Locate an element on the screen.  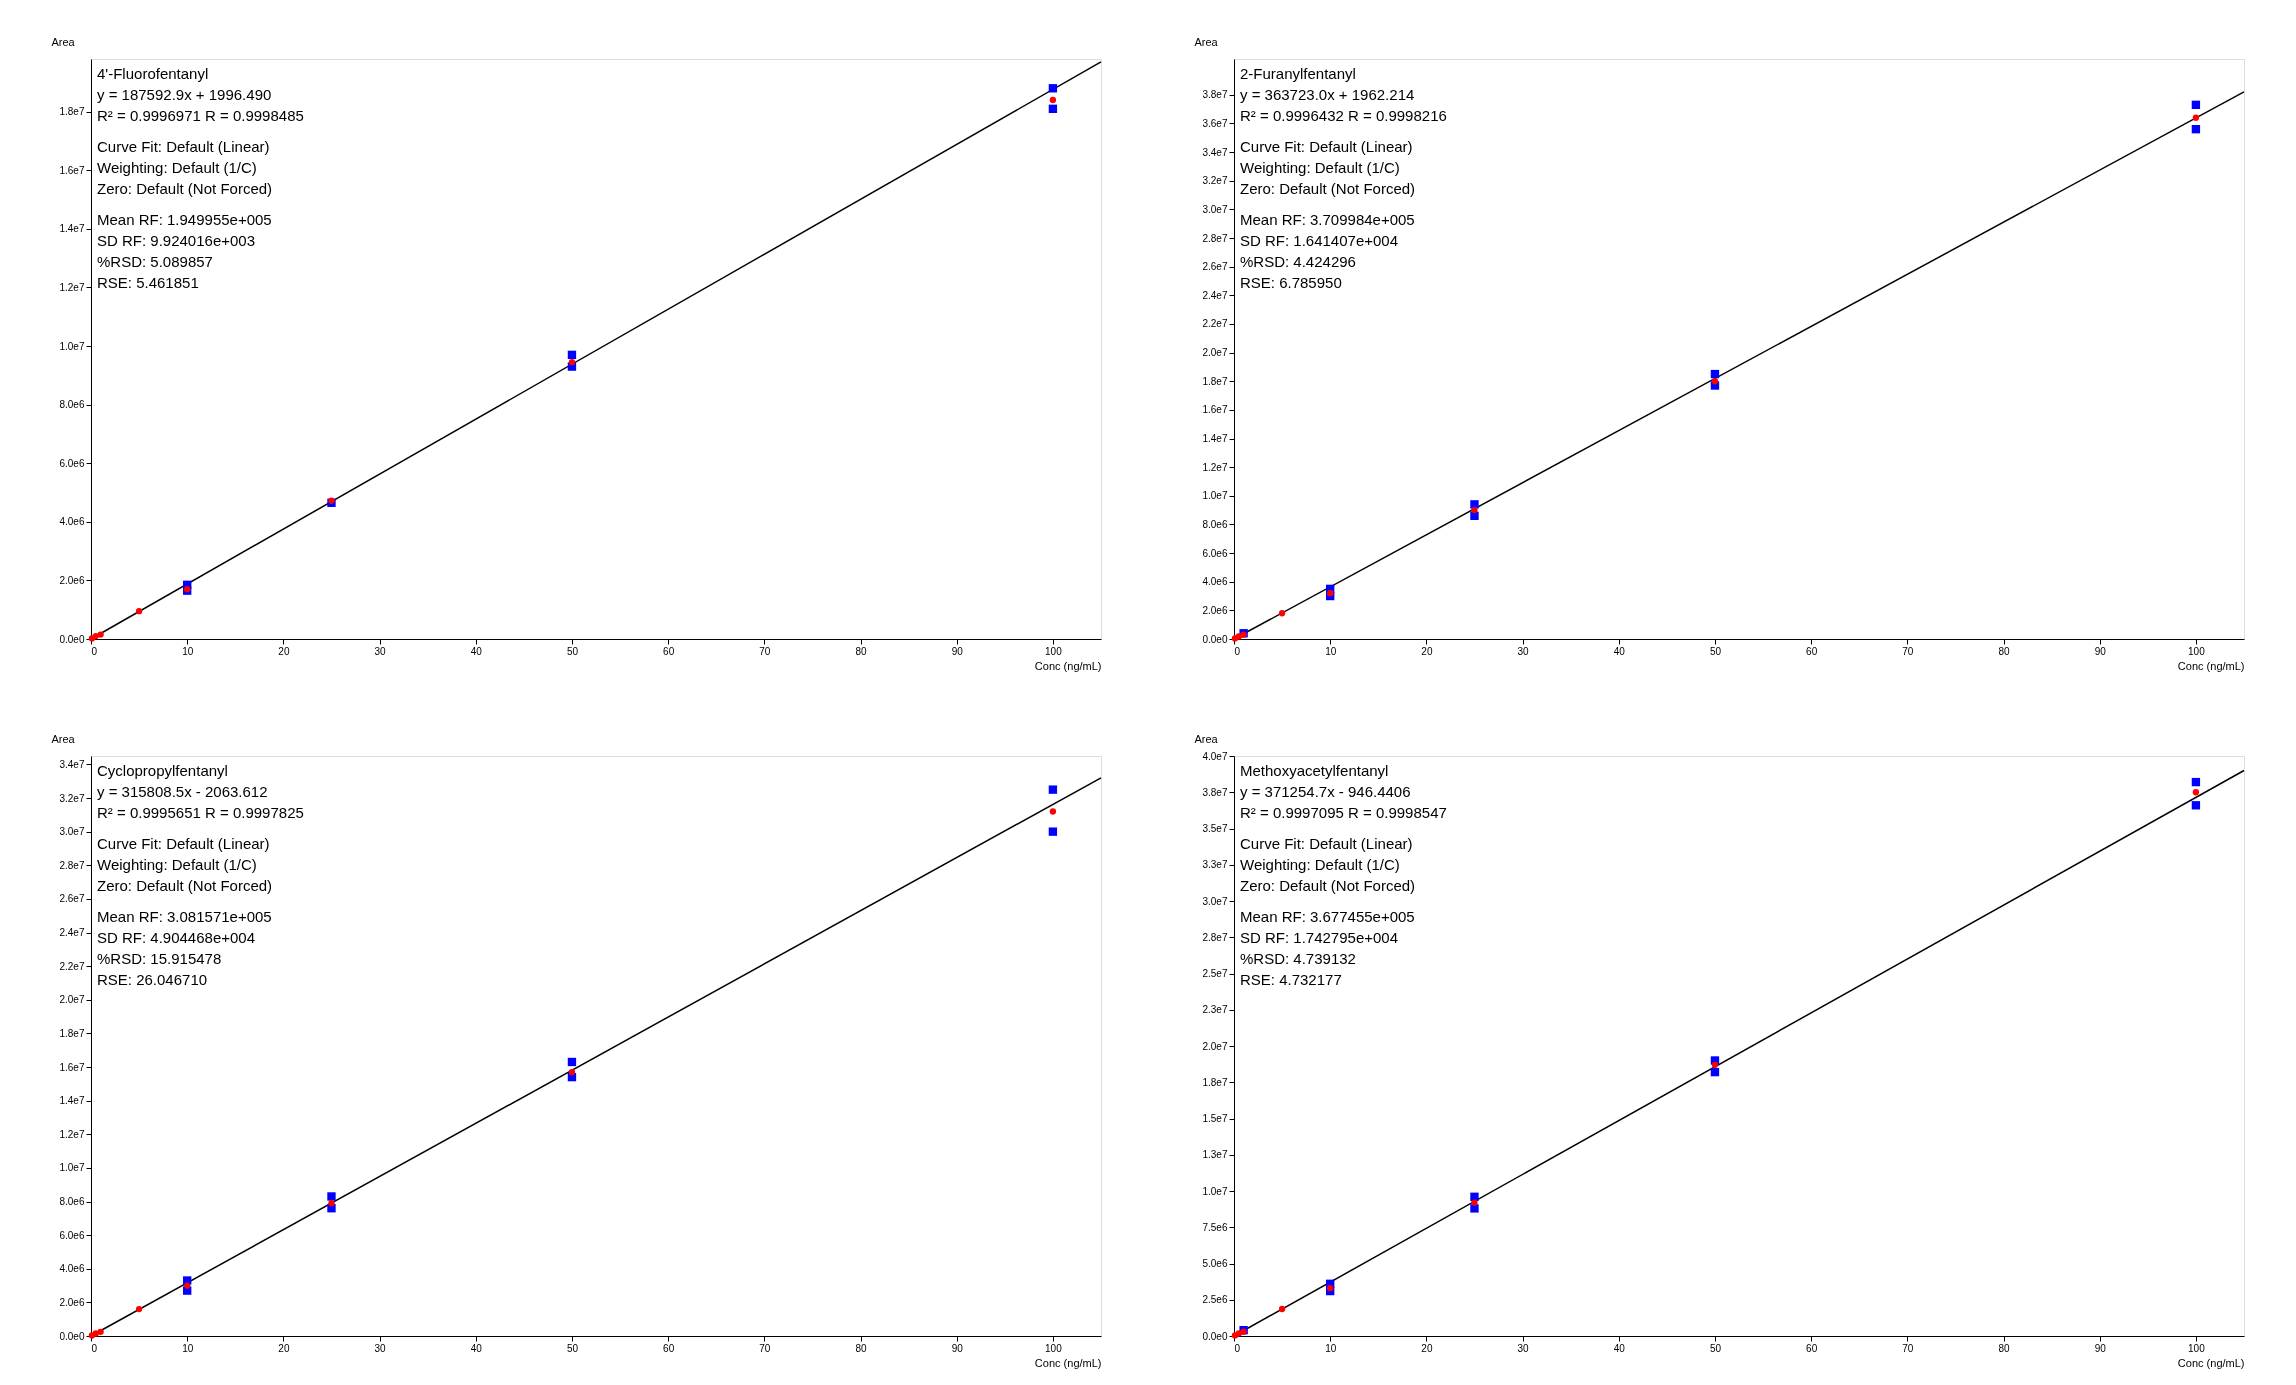
annotation: SD RF: 4.904468e+004 is located at coordinates (176, 937).